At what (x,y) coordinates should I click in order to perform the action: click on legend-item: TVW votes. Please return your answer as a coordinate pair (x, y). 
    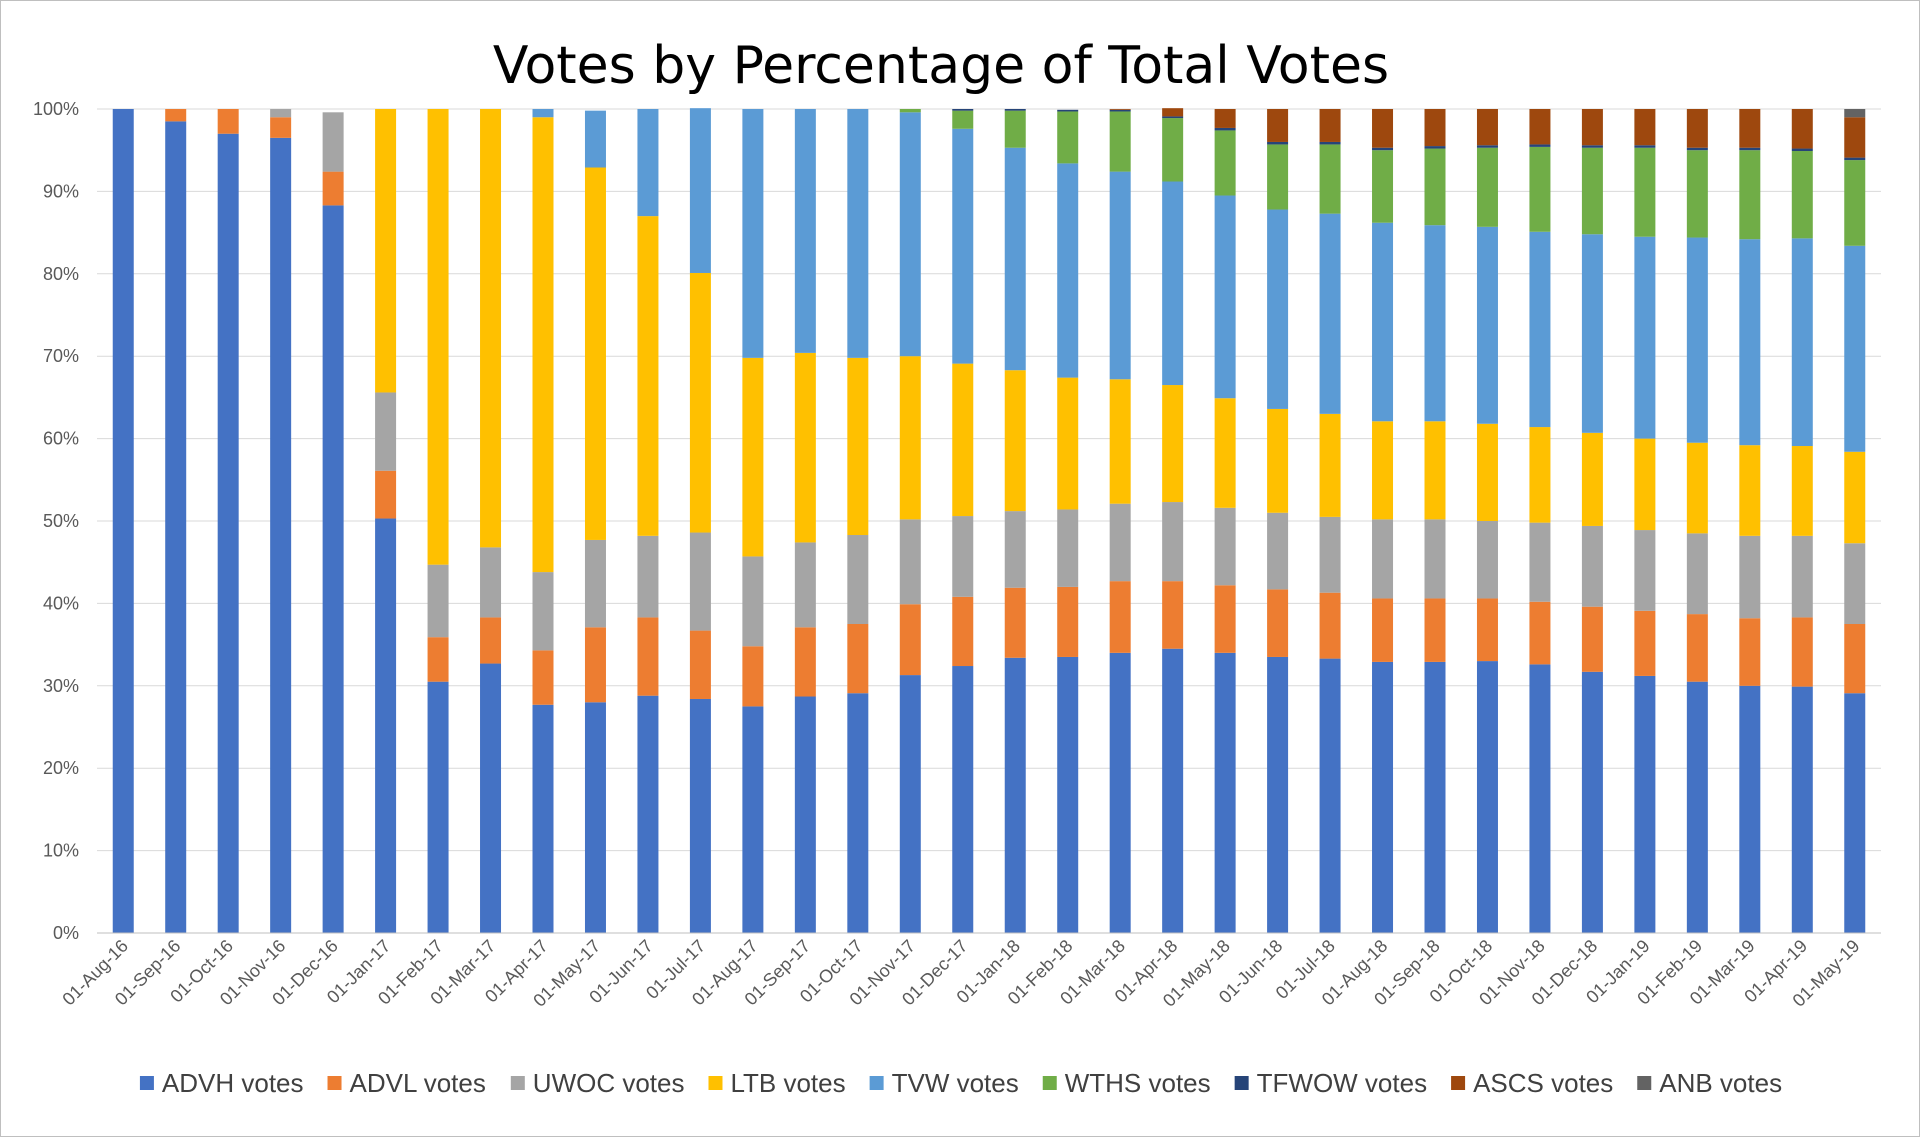
    Looking at the image, I should click on (944, 1083).